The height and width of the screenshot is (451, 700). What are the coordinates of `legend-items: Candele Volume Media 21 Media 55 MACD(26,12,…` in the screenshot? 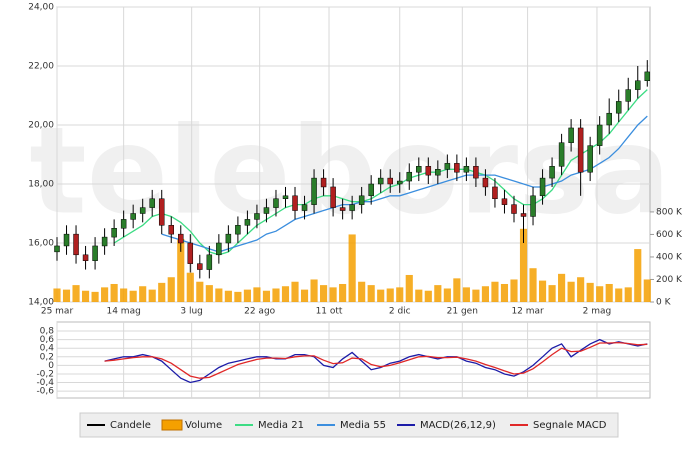 It's located at (347, 425).